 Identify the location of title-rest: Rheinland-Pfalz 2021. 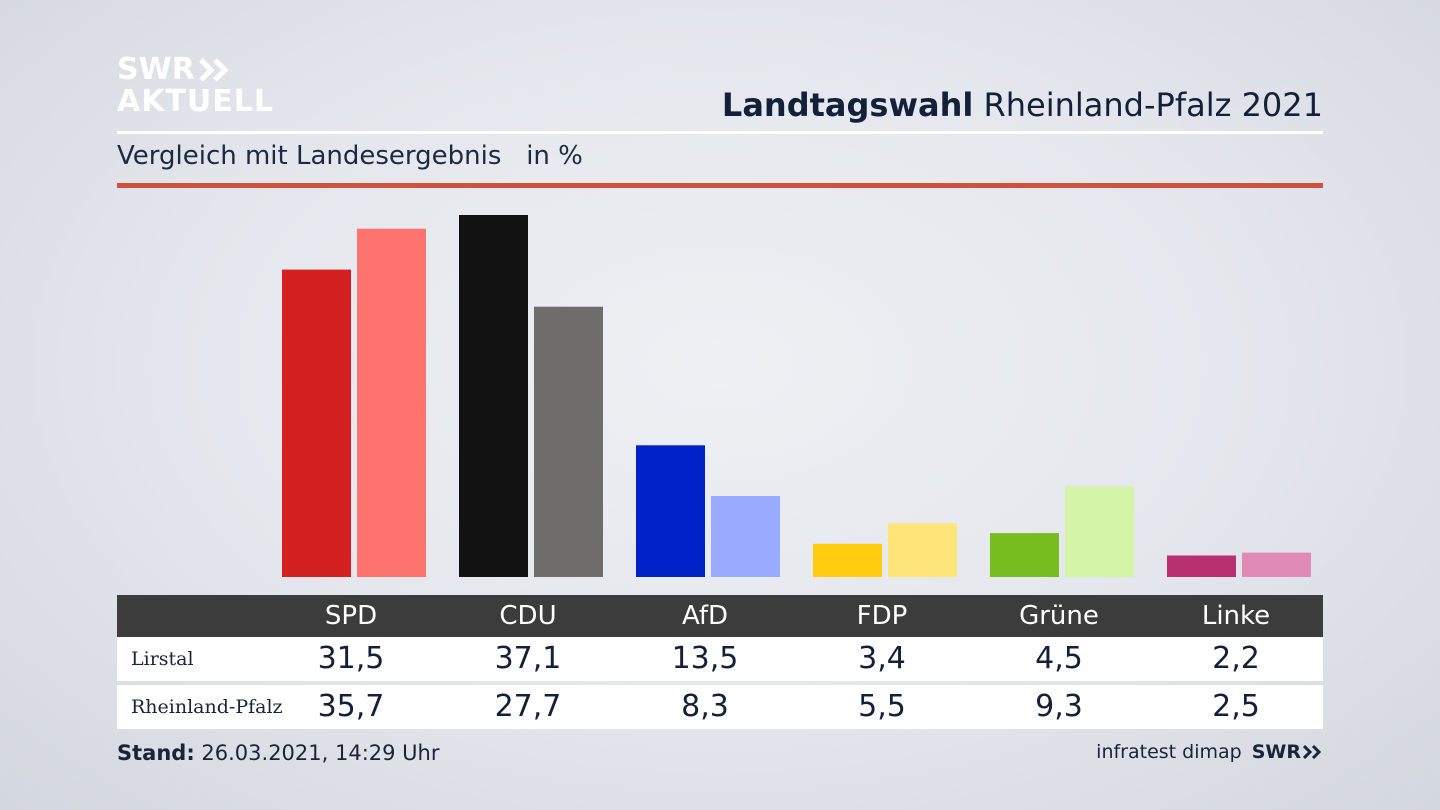
(1148, 105).